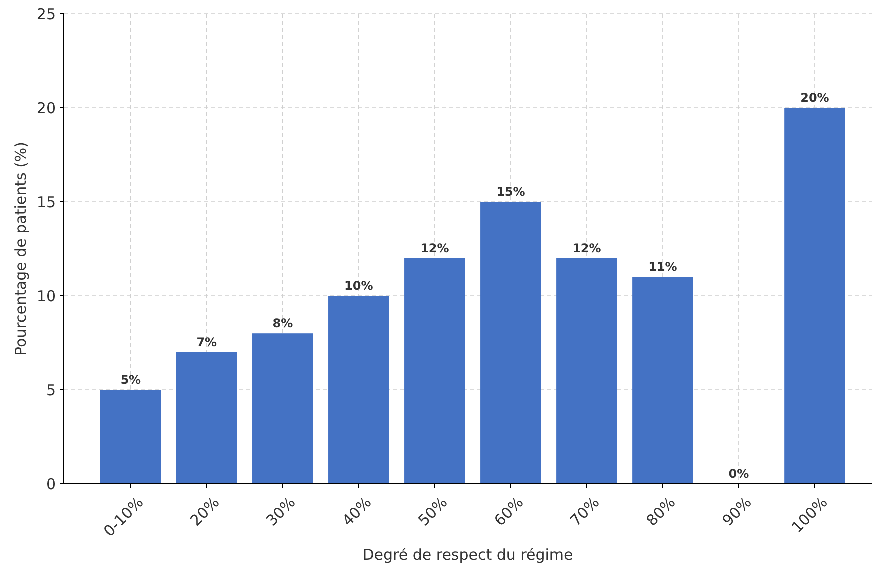 This screenshot has height=568, width=873. I want to click on data-label: 15%, so click(511, 192).